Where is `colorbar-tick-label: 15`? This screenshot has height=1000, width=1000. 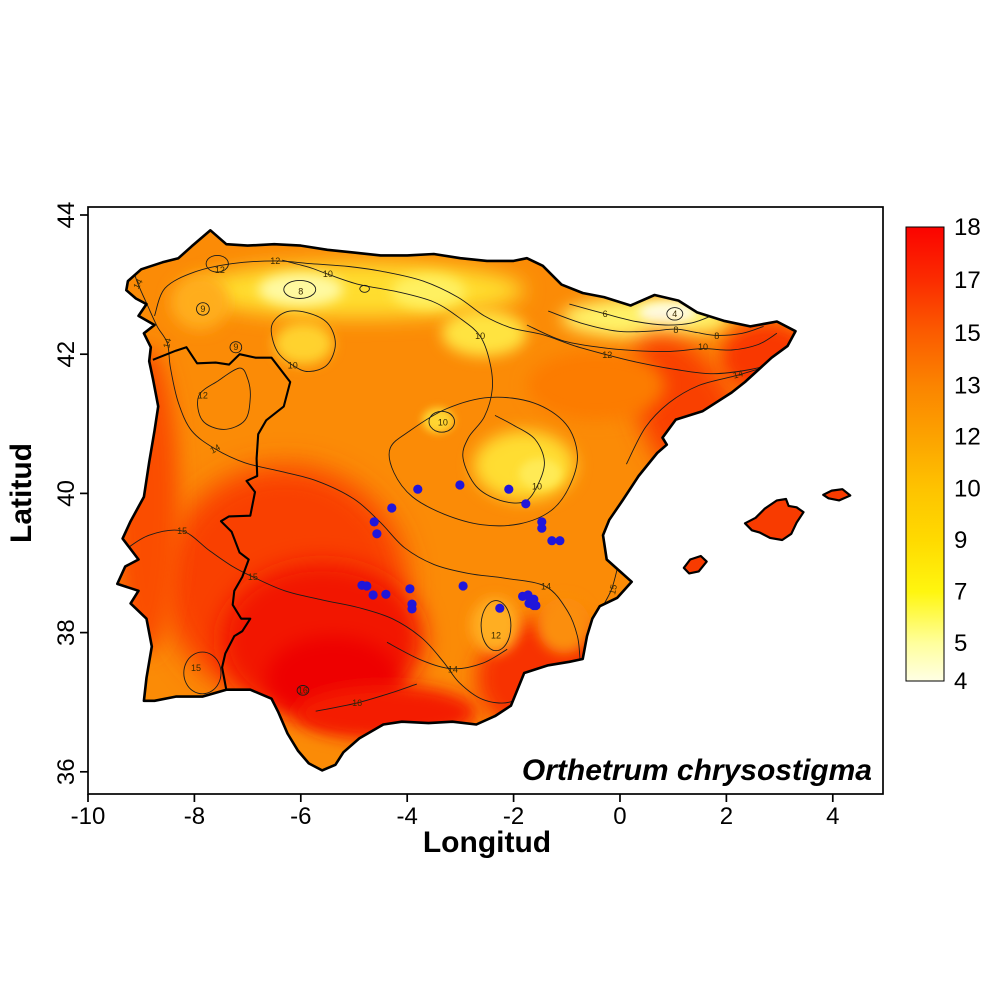 colorbar-tick-label: 15 is located at coordinates (967, 333).